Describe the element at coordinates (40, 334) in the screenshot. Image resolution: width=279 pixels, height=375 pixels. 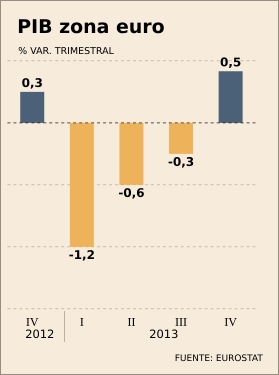
I see `text: 2012` at that location.